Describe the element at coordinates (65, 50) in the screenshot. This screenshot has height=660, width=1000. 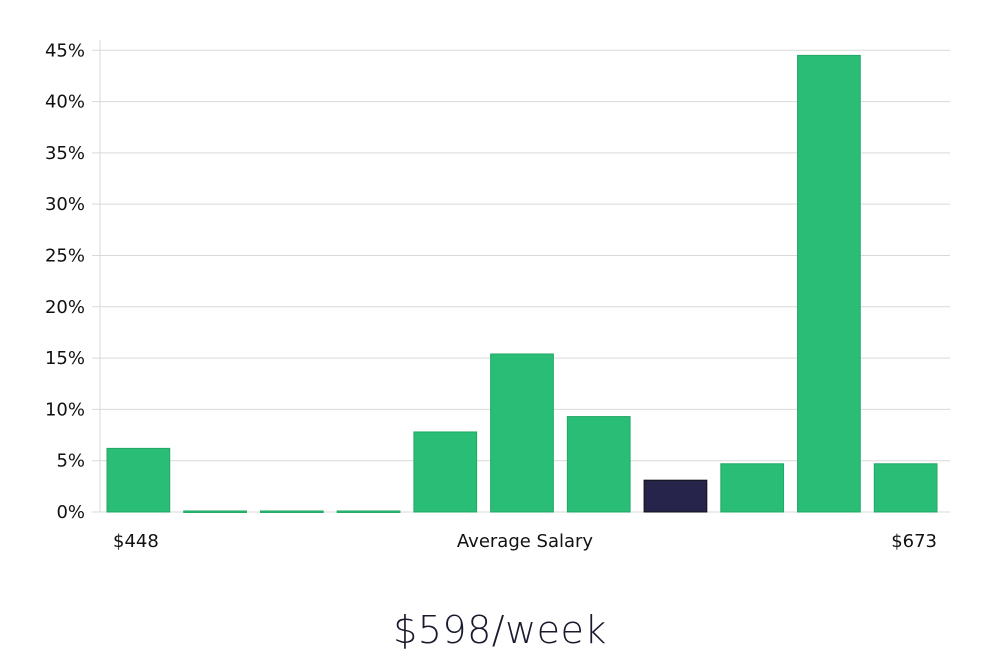
I see `y-tick-label: 45%` at that location.